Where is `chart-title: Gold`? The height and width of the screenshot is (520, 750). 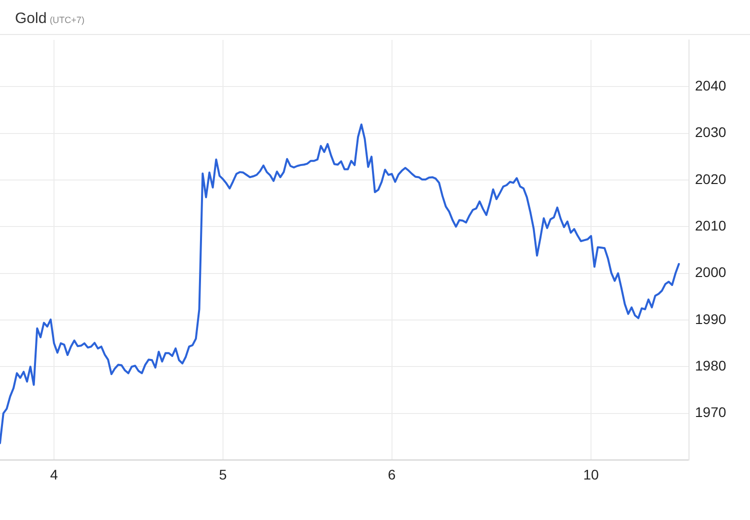 chart-title: Gold is located at coordinates (31, 18).